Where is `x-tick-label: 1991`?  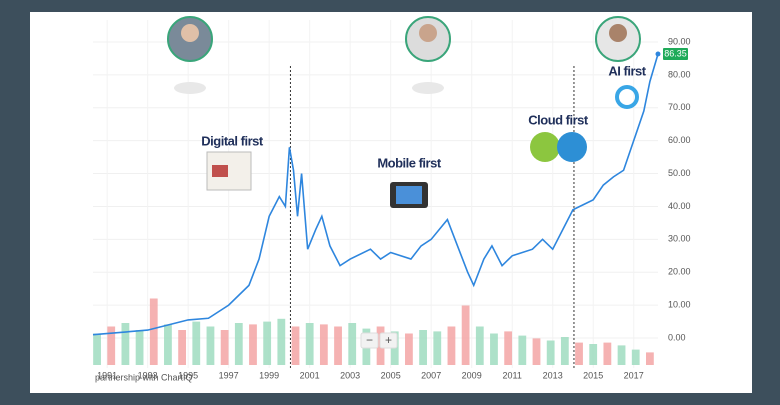 x-tick-label: 1991 is located at coordinates (107, 375).